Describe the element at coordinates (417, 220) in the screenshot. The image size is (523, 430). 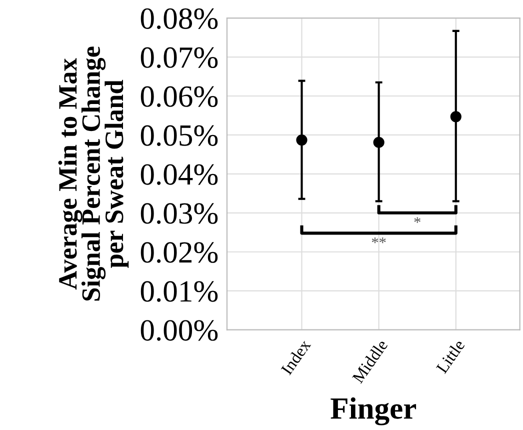
I see `annotation: *` at that location.